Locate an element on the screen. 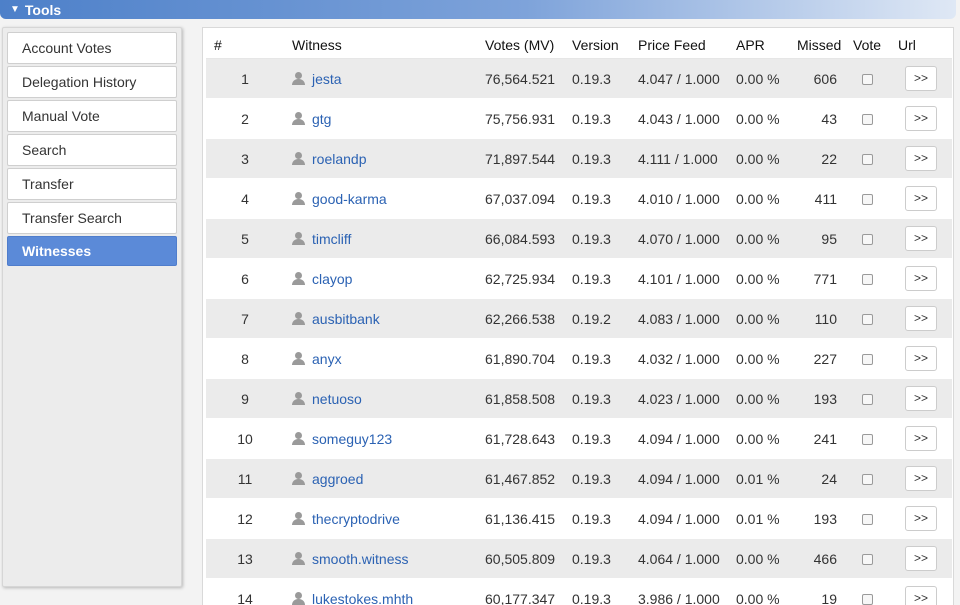 The width and height of the screenshot is (960, 605). rank-cell: 1 is located at coordinates (245, 78).